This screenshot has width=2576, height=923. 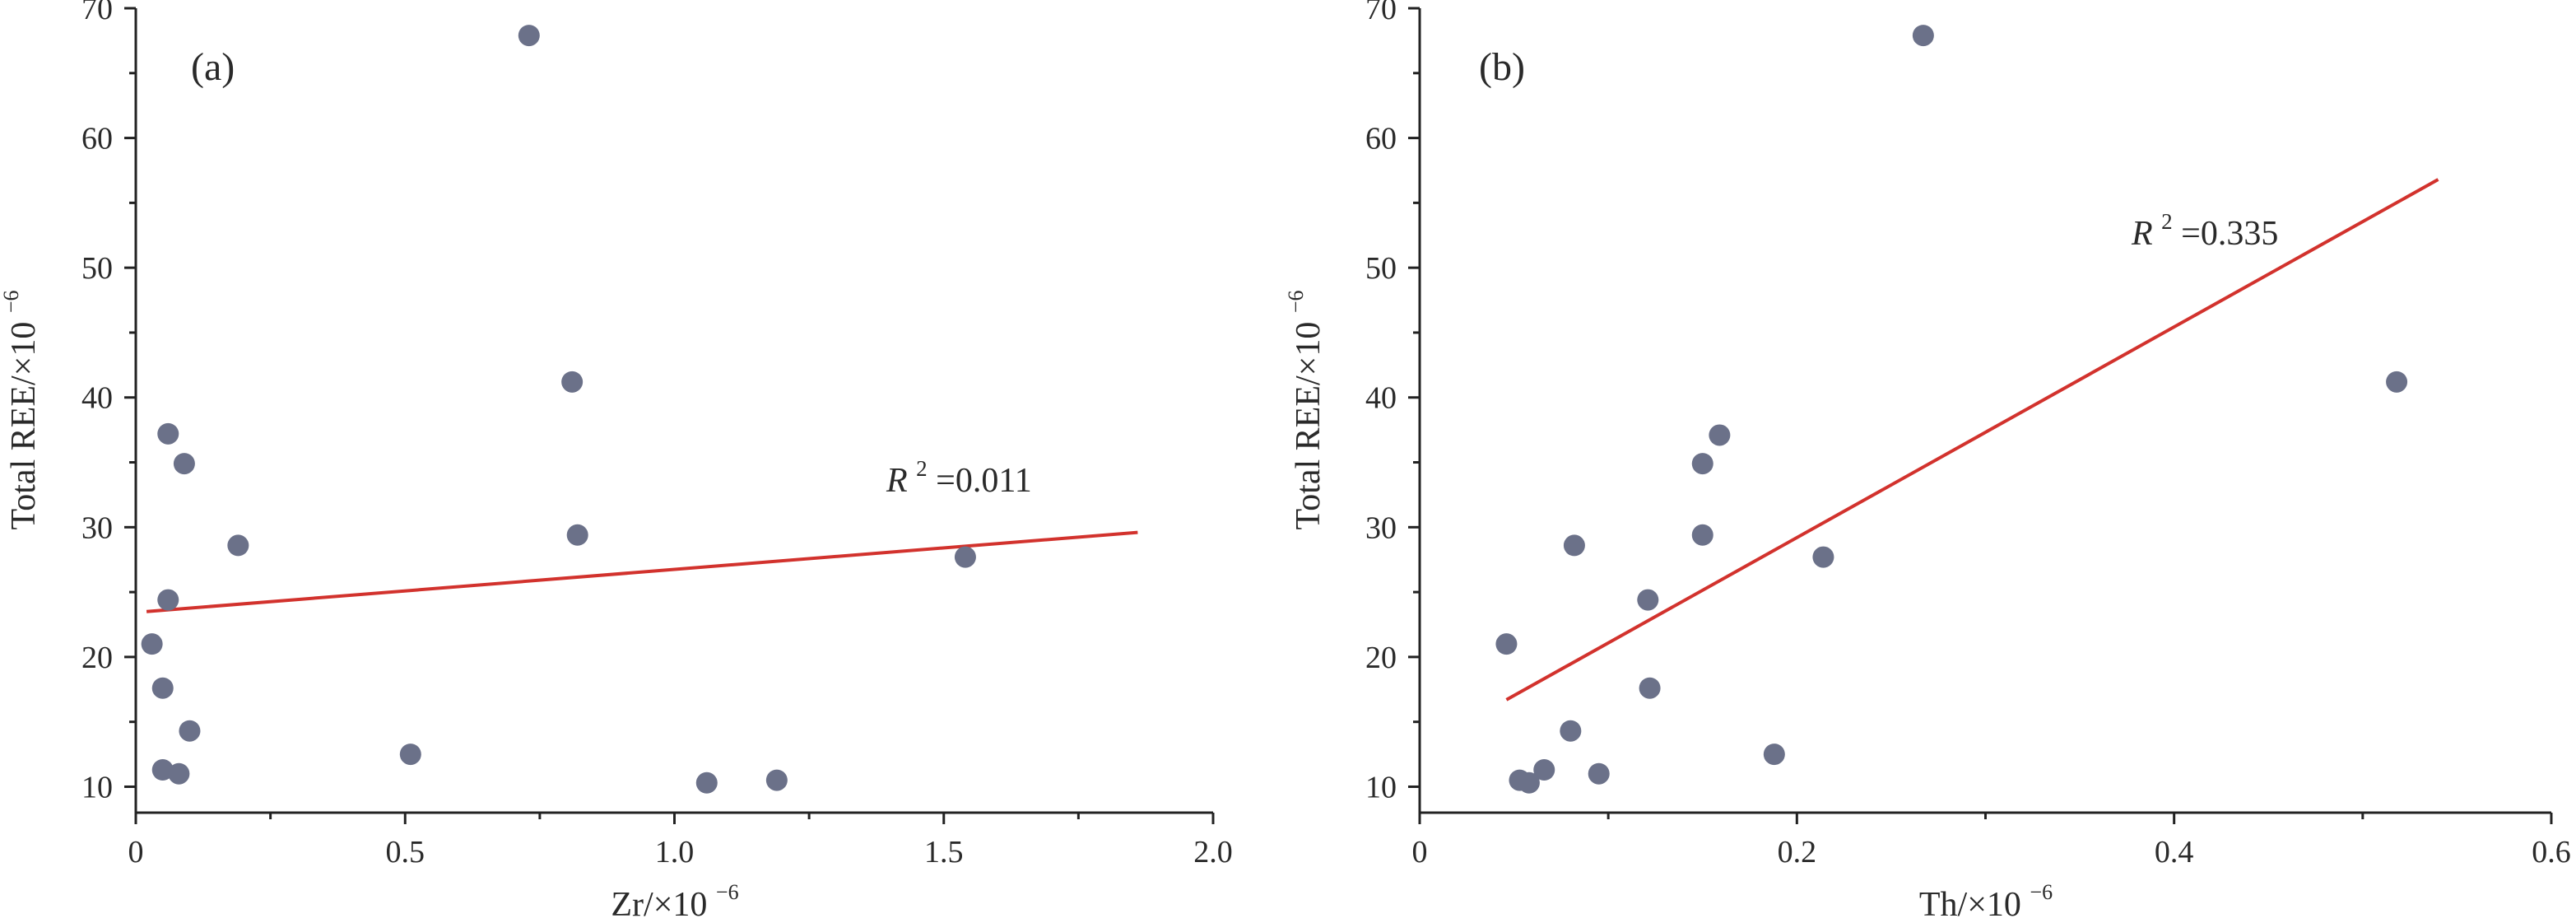 I want to click on panel-b-y-axis-title-text: Total REE/×10, so click(x=1309, y=426).